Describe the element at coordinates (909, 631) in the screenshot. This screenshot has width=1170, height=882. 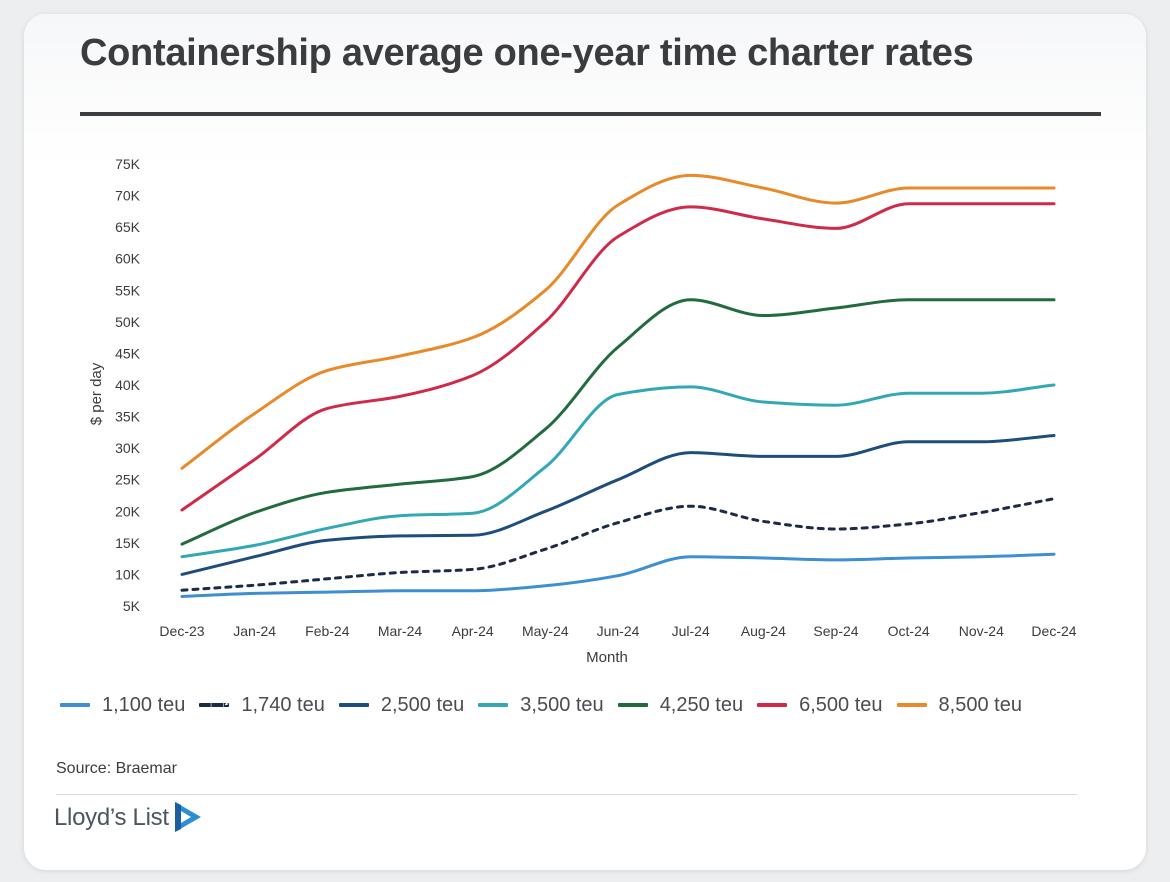
I see `x-tick-label: Oct-24` at that location.